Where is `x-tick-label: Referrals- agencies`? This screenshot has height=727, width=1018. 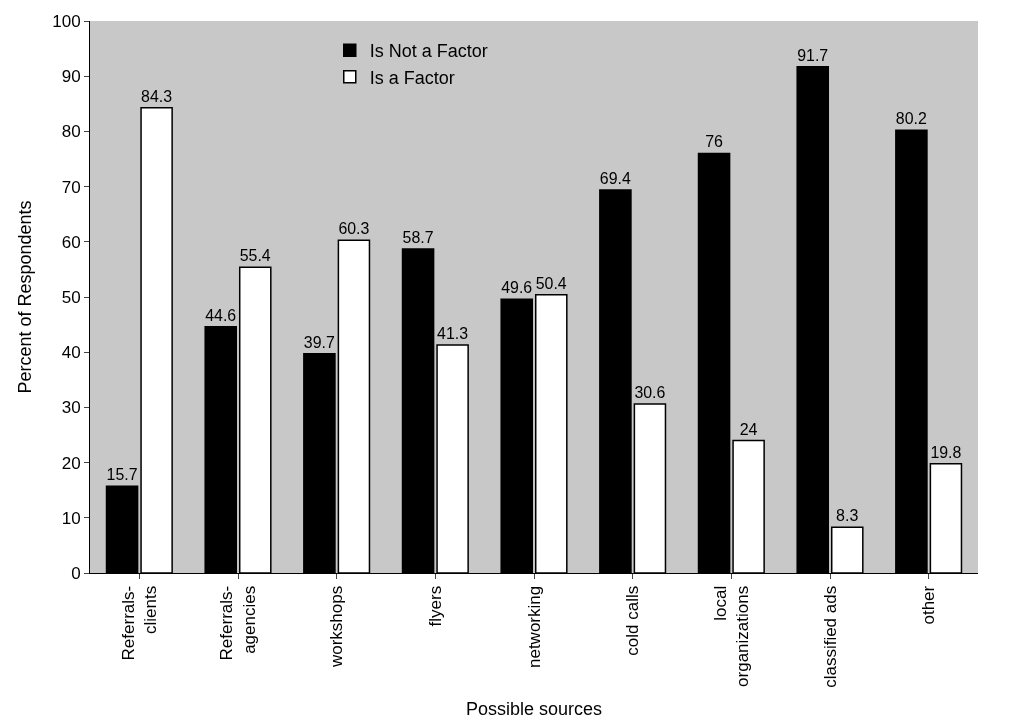 x-tick-label: Referrals- agencies is located at coordinates (238, 623).